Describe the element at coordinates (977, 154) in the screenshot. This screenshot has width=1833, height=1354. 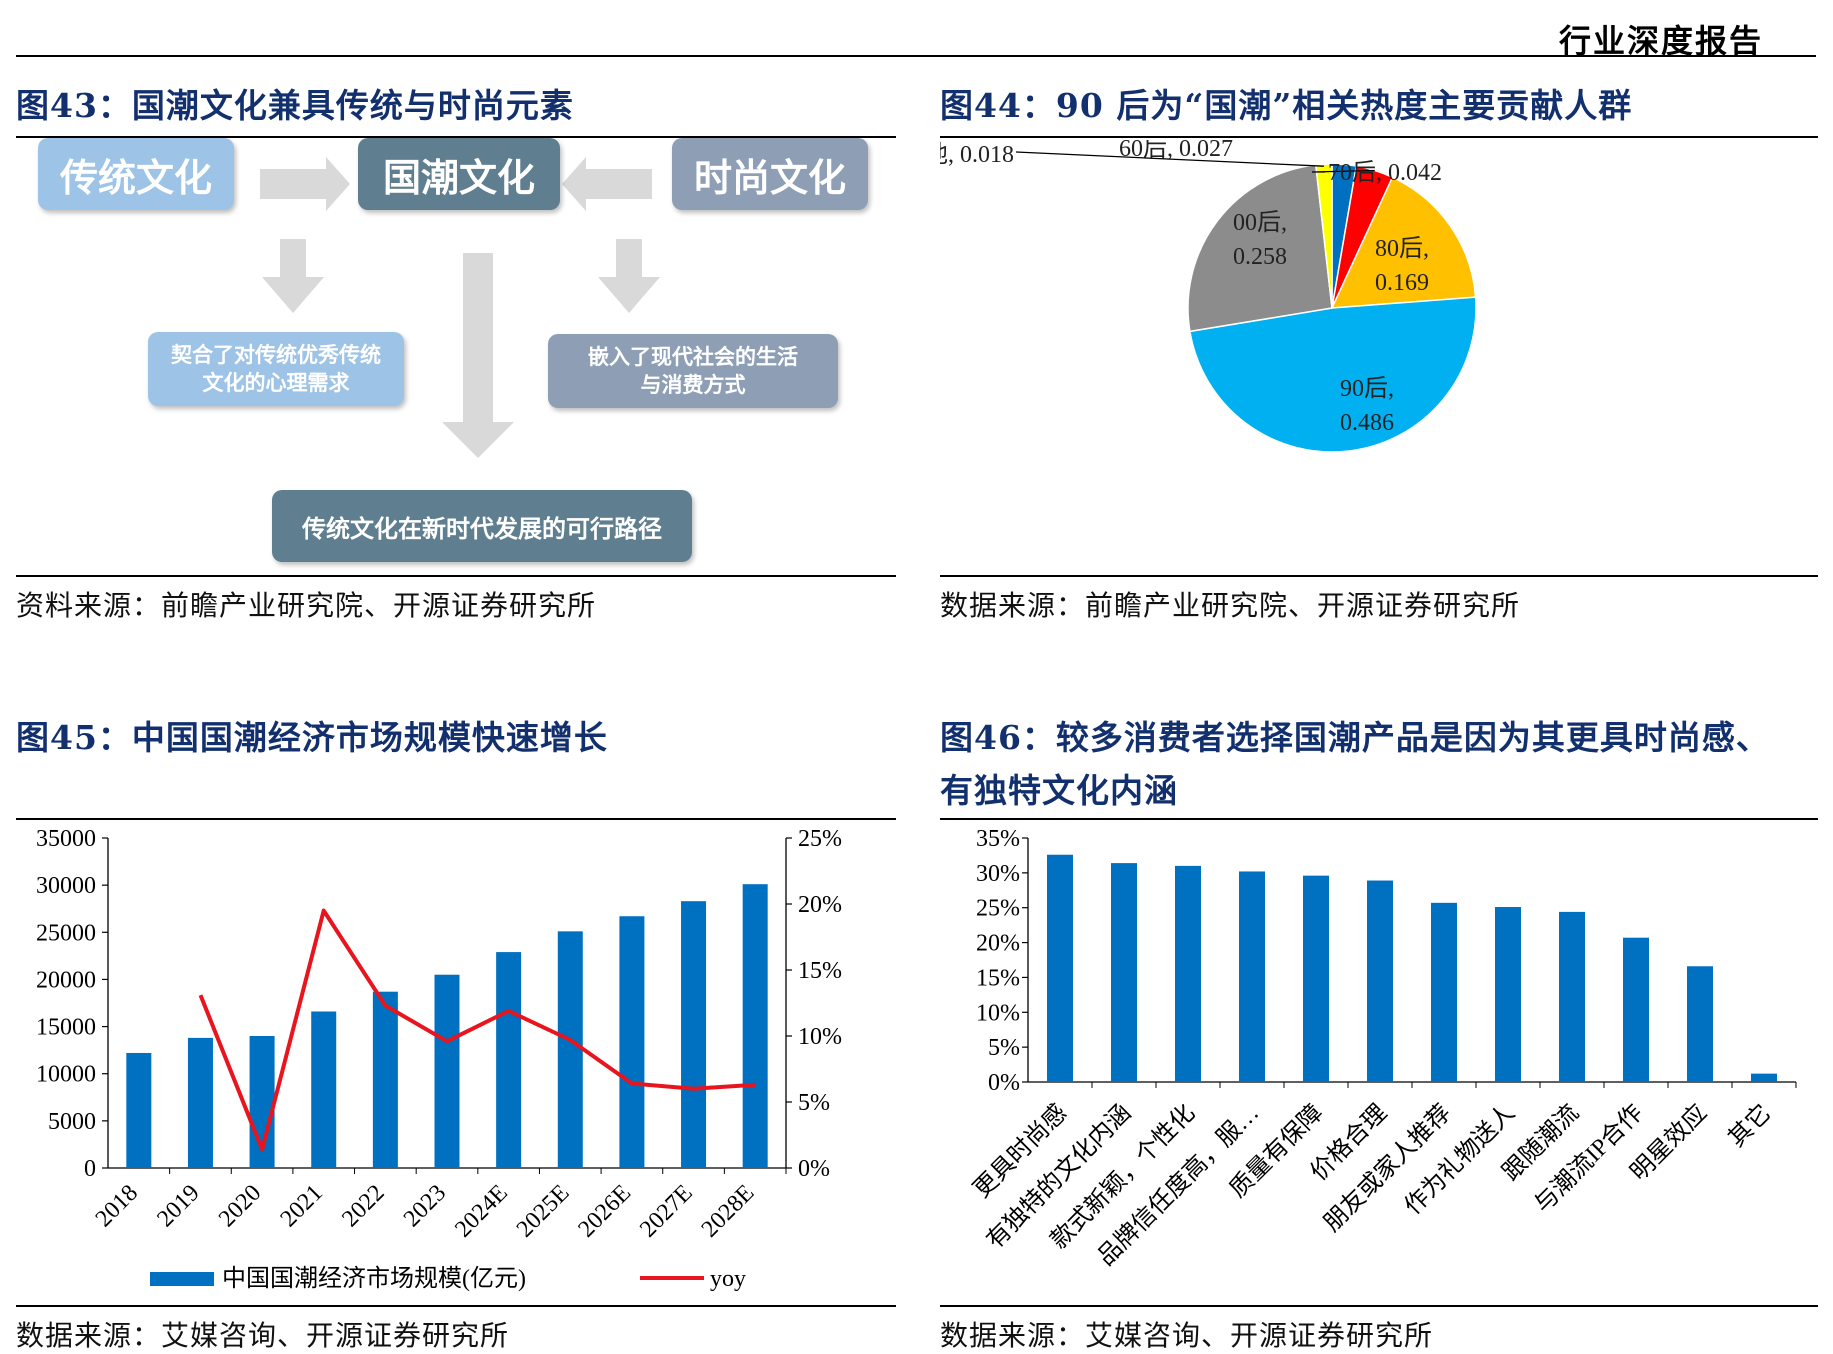
I see `pie-label-其他: 其他, 0.018` at that location.